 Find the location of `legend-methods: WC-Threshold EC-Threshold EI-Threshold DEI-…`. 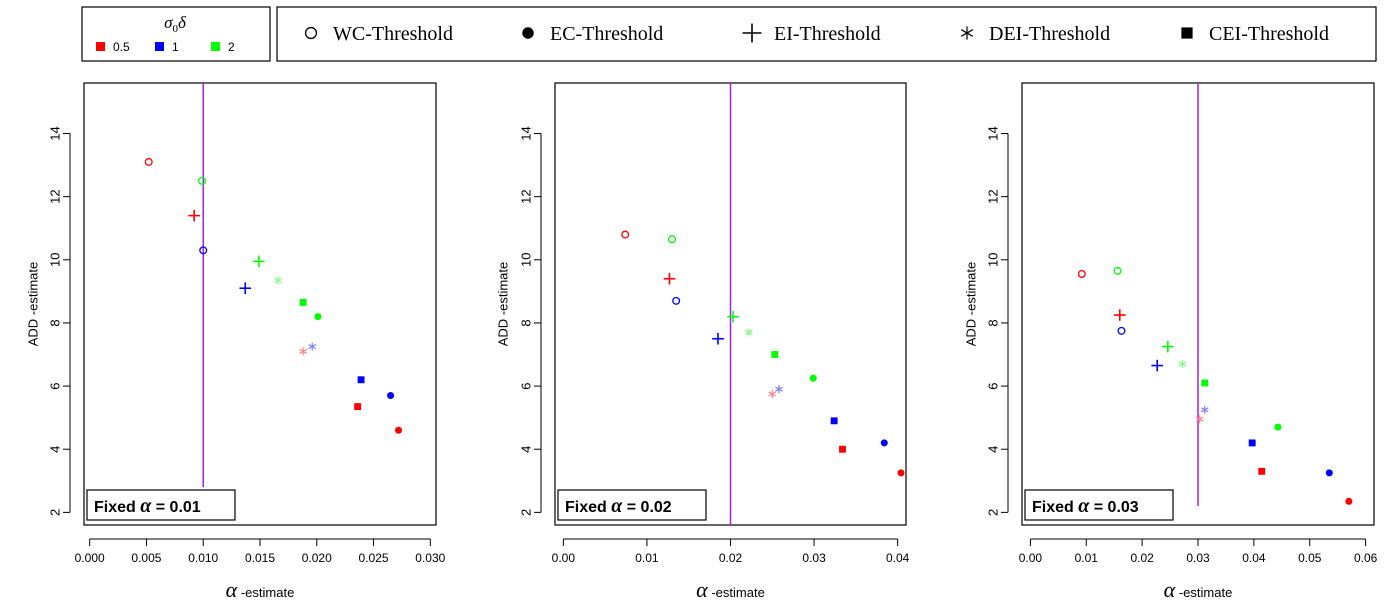

legend-methods: WC-Threshold EC-Threshold EI-Threshold DEI-… is located at coordinates (826, 34).